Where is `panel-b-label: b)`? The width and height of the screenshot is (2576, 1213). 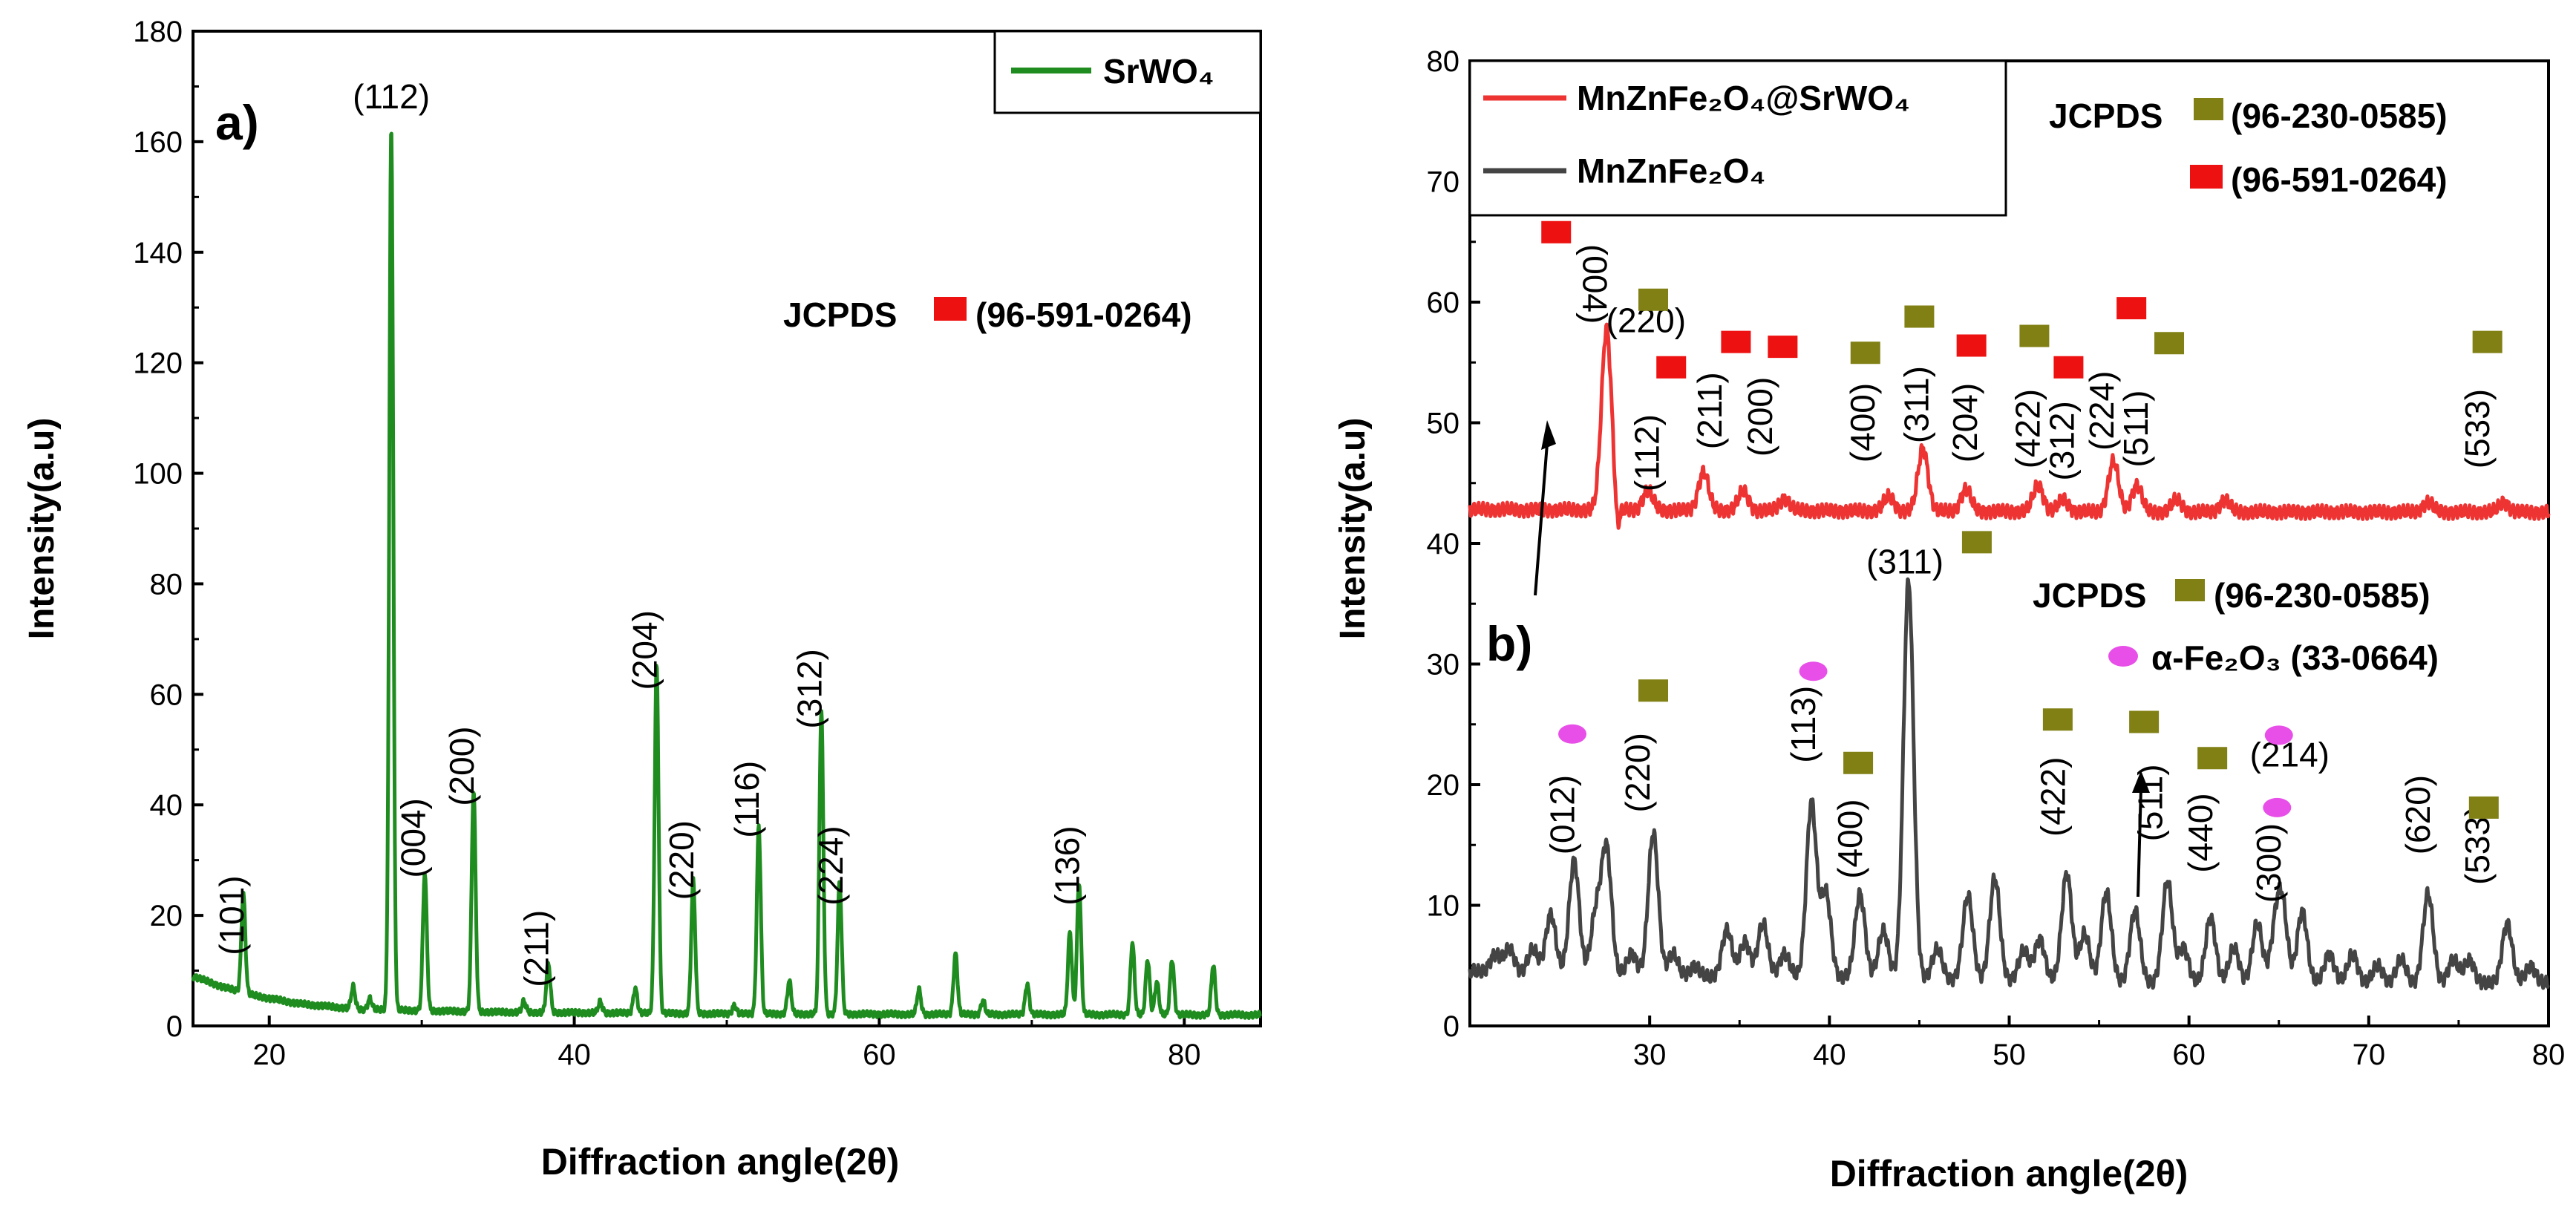
panel-b-label: b) is located at coordinates (1509, 643).